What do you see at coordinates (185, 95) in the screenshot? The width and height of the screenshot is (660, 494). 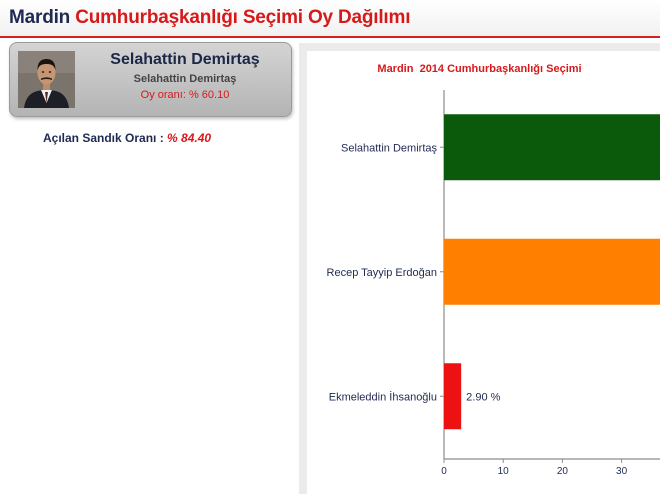 I see `candidate-vote-rate: Oy oranı: % 60.10` at bounding box center [185, 95].